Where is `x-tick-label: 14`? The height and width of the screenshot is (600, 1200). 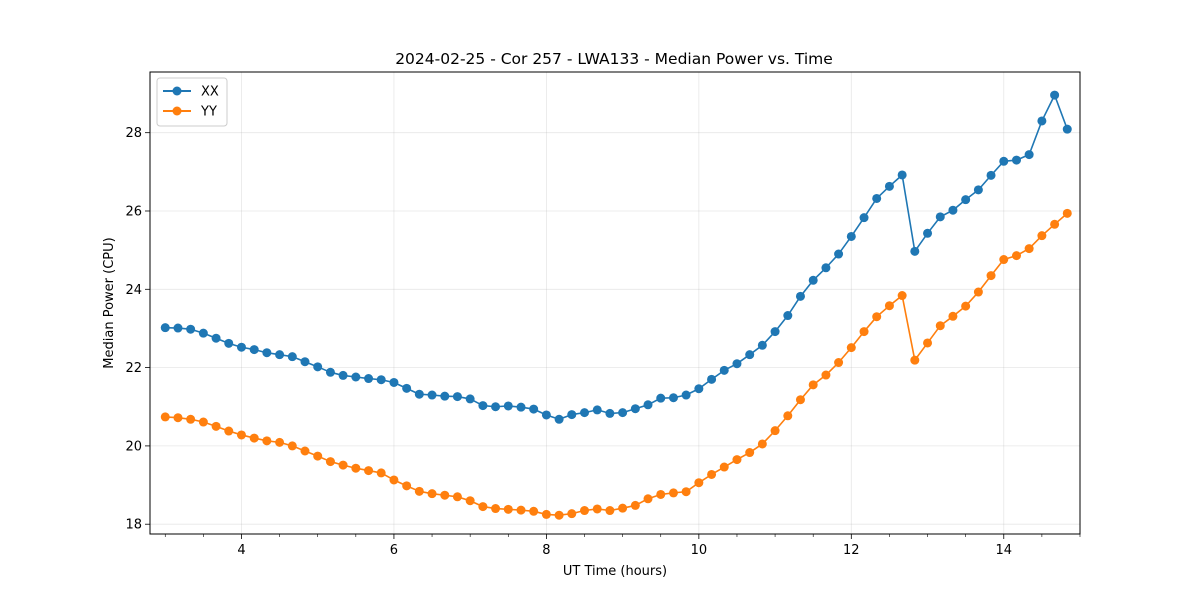 x-tick-label: 14 is located at coordinates (1003, 550).